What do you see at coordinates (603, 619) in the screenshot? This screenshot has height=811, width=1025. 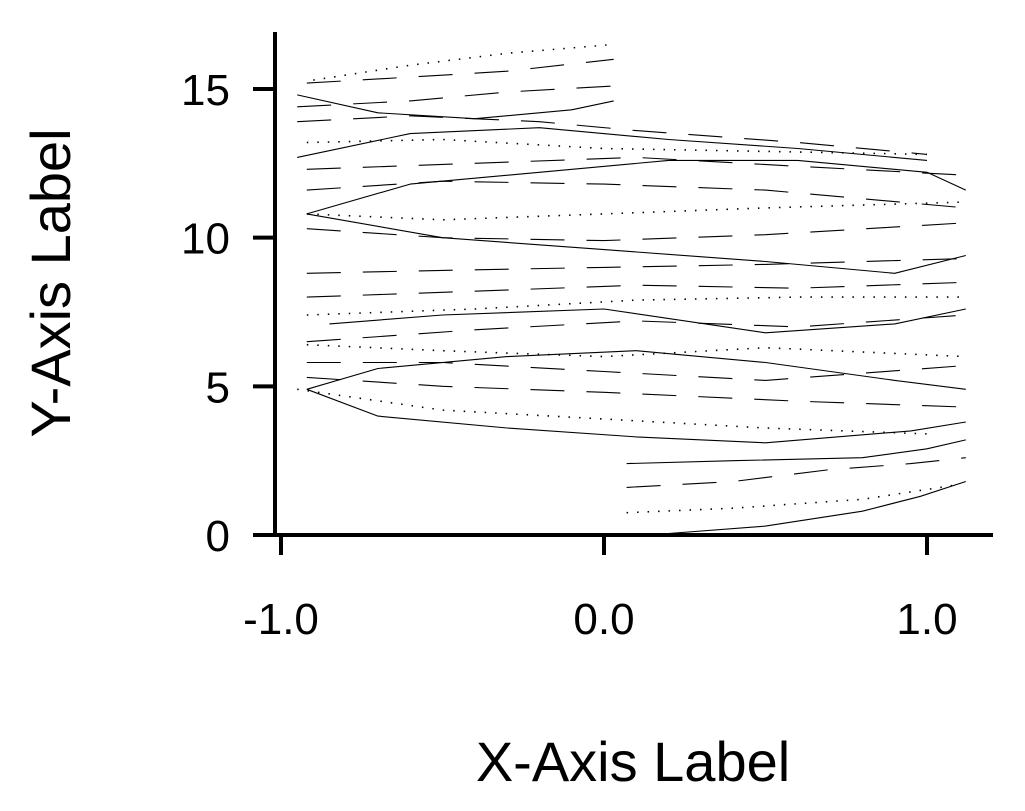 I see `x-tick-label: 0.0` at bounding box center [603, 619].